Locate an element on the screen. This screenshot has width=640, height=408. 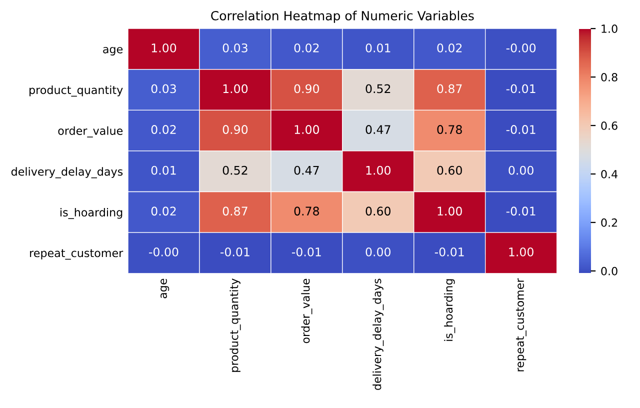
color-bar-label: 0.0 is located at coordinates (609, 271).